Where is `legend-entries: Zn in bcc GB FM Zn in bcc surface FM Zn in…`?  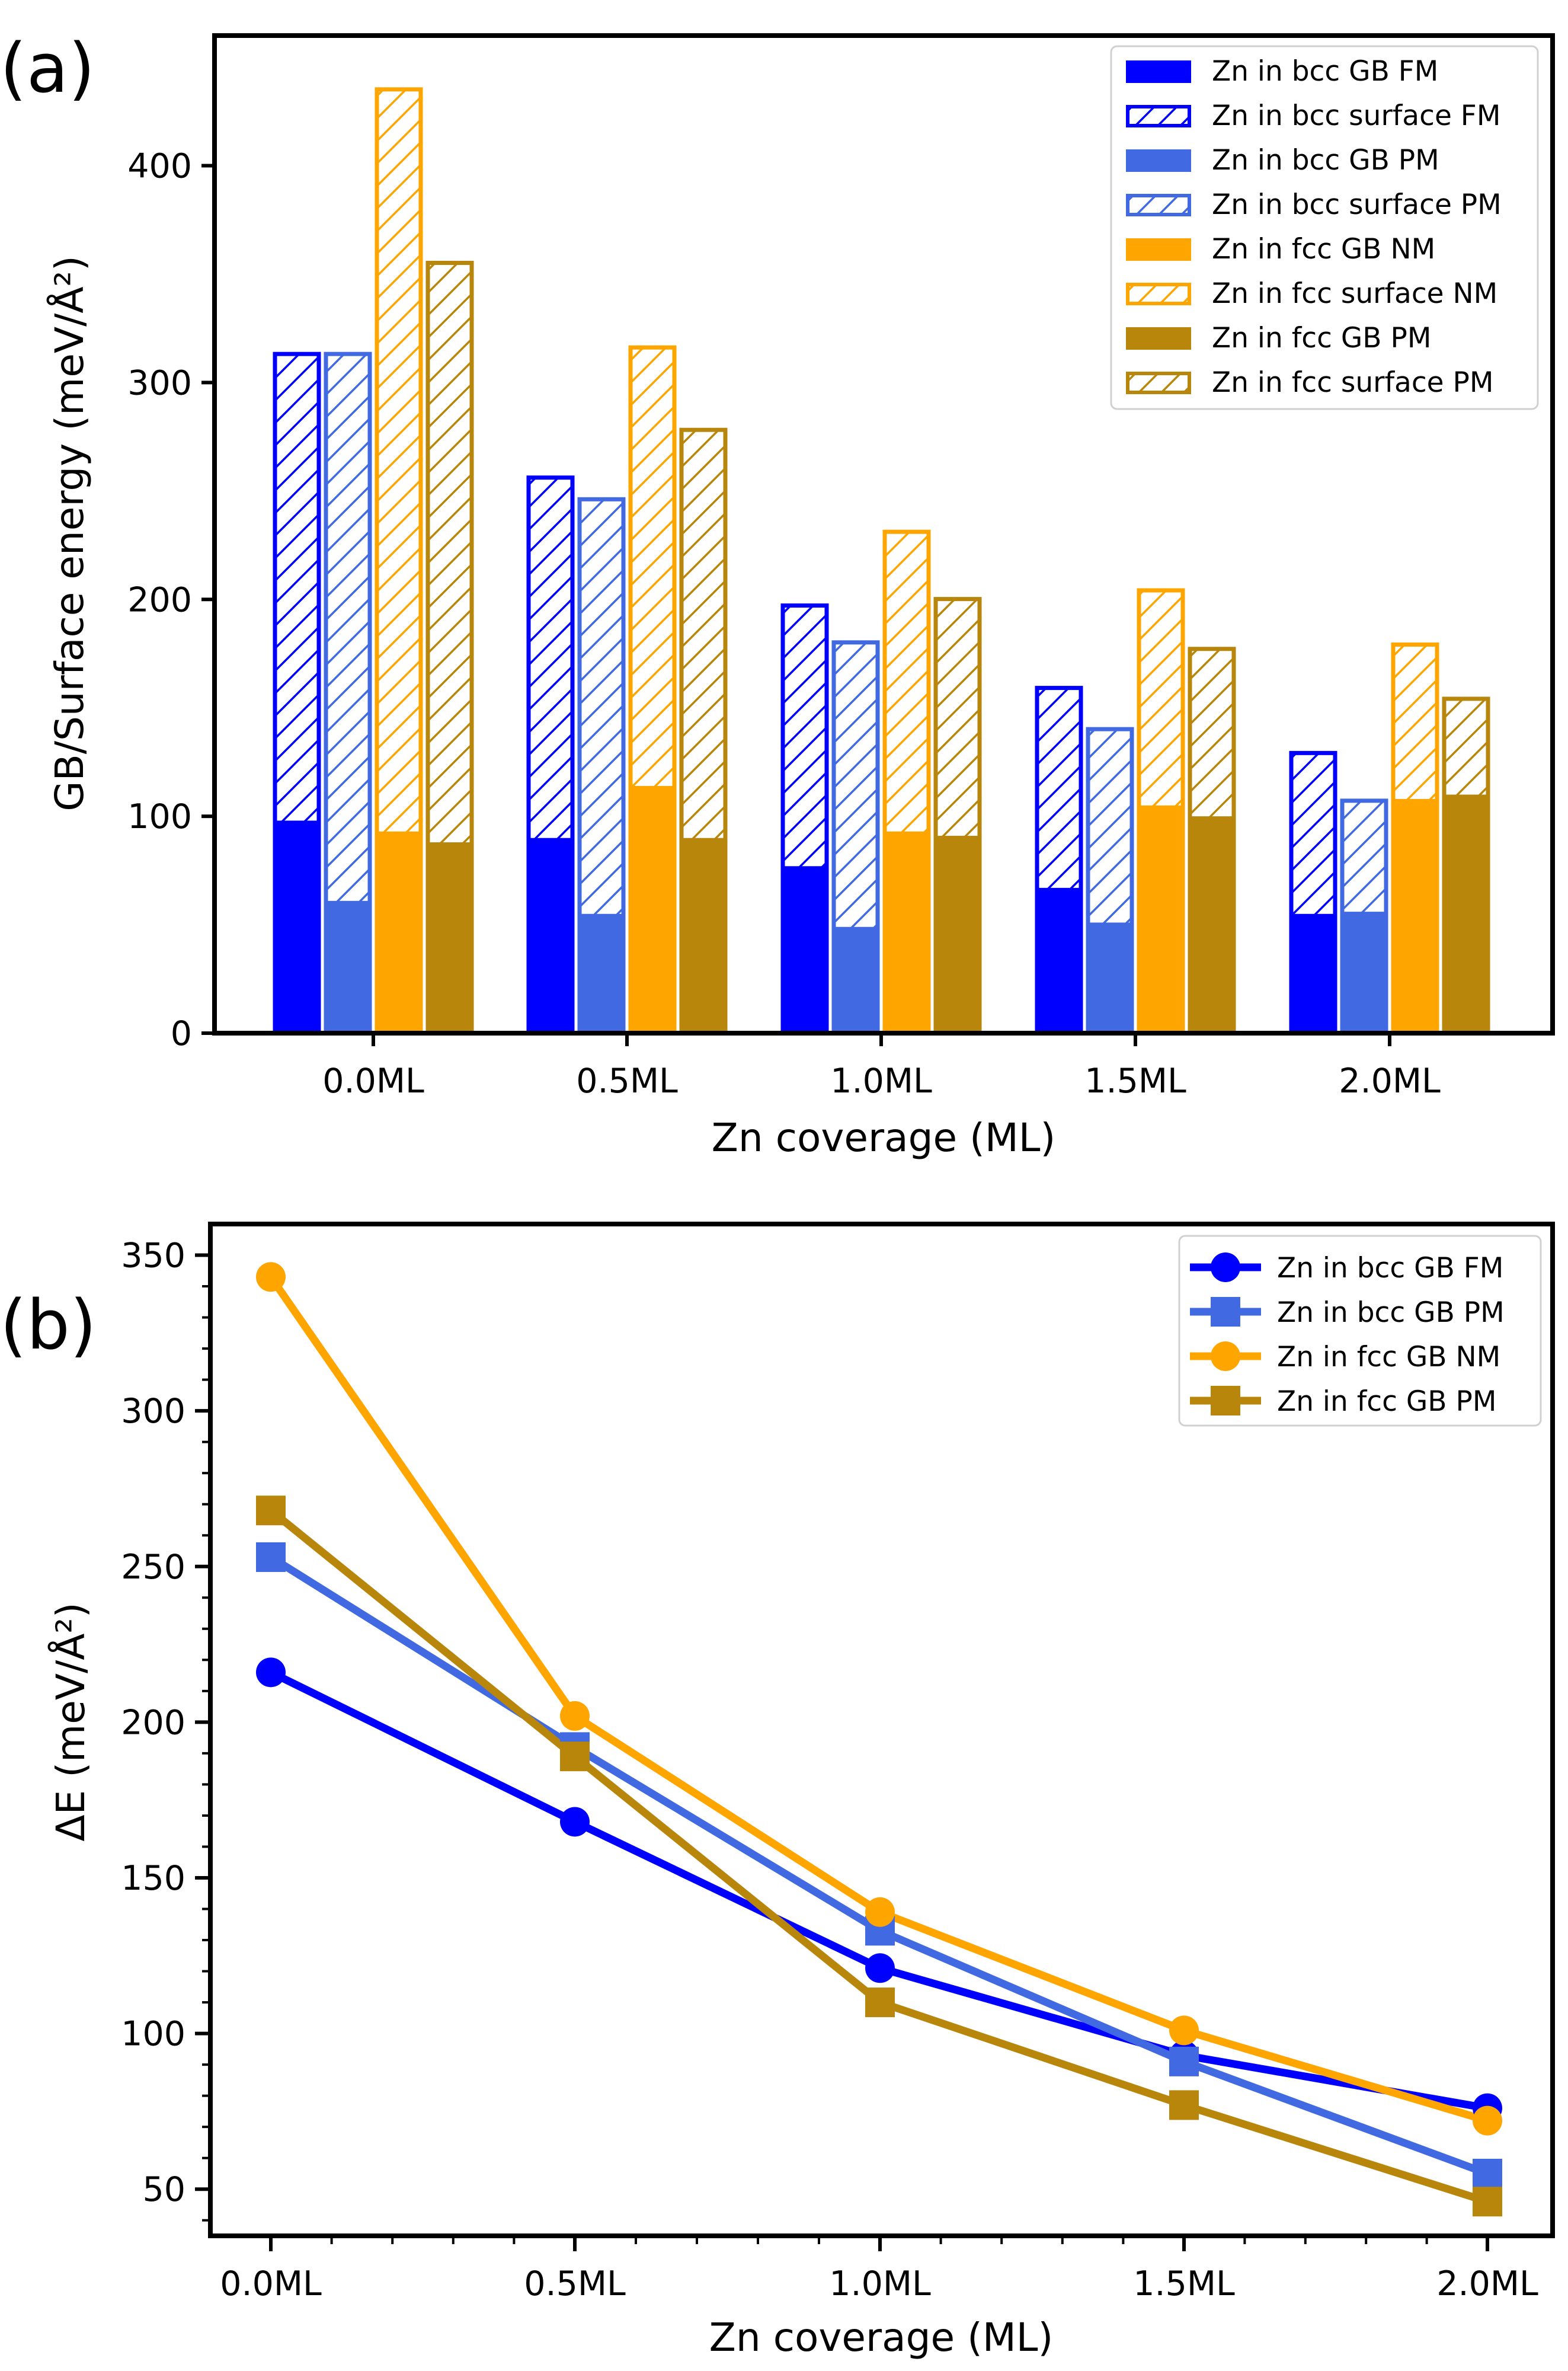
legend-entries: Zn in bcc GB FM Zn in bcc surface FM Zn in… is located at coordinates (1314, 227).